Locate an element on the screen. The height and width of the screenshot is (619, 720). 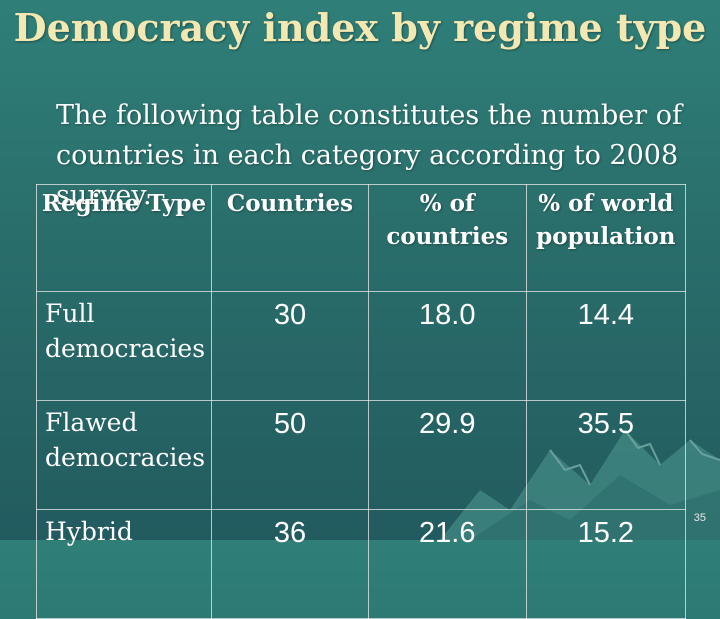
slide-title: Democracy index by regime type is located at coordinates (360, 27).